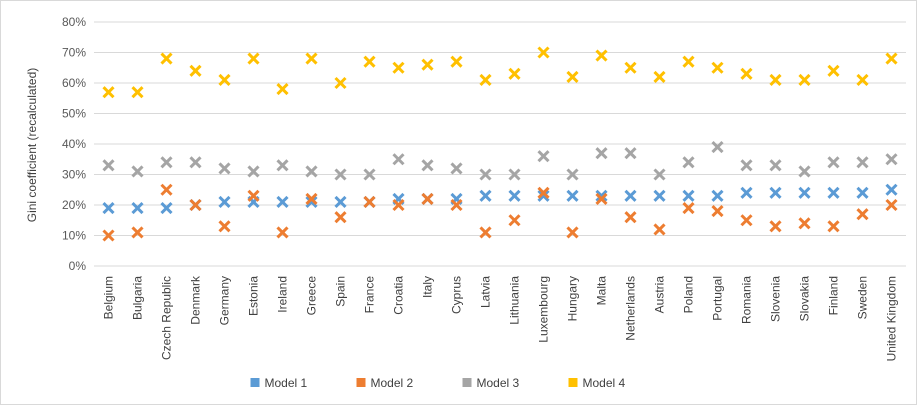  What do you see at coordinates (515, 300) in the screenshot?
I see `category-label: Lithuania` at bounding box center [515, 300].